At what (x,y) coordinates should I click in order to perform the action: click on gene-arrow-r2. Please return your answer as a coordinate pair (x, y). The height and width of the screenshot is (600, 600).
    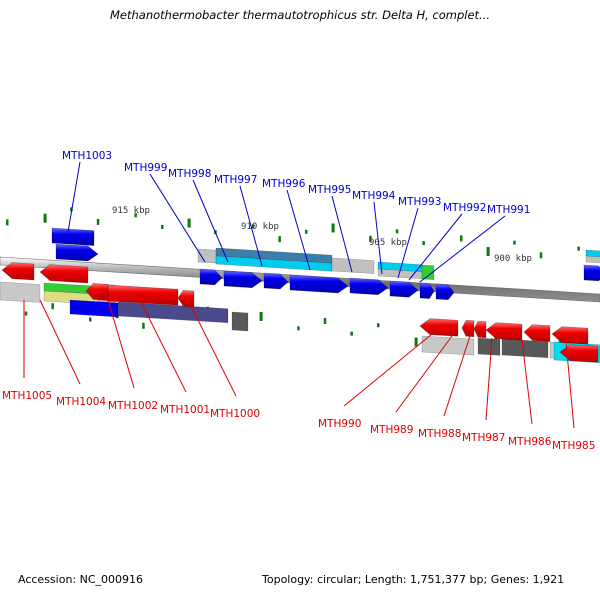
    Looking at the image, I should click on (64, 274).